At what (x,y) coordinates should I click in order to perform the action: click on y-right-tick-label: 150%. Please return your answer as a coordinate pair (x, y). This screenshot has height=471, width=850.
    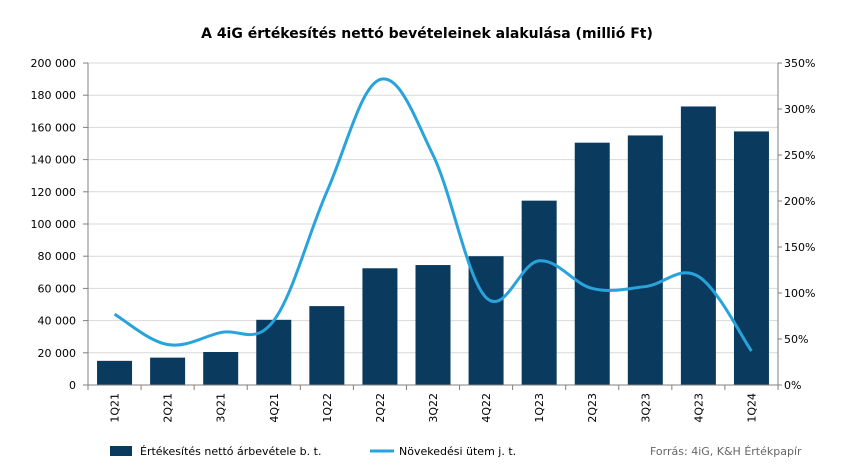
    Looking at the image, I should click on (799, 247).